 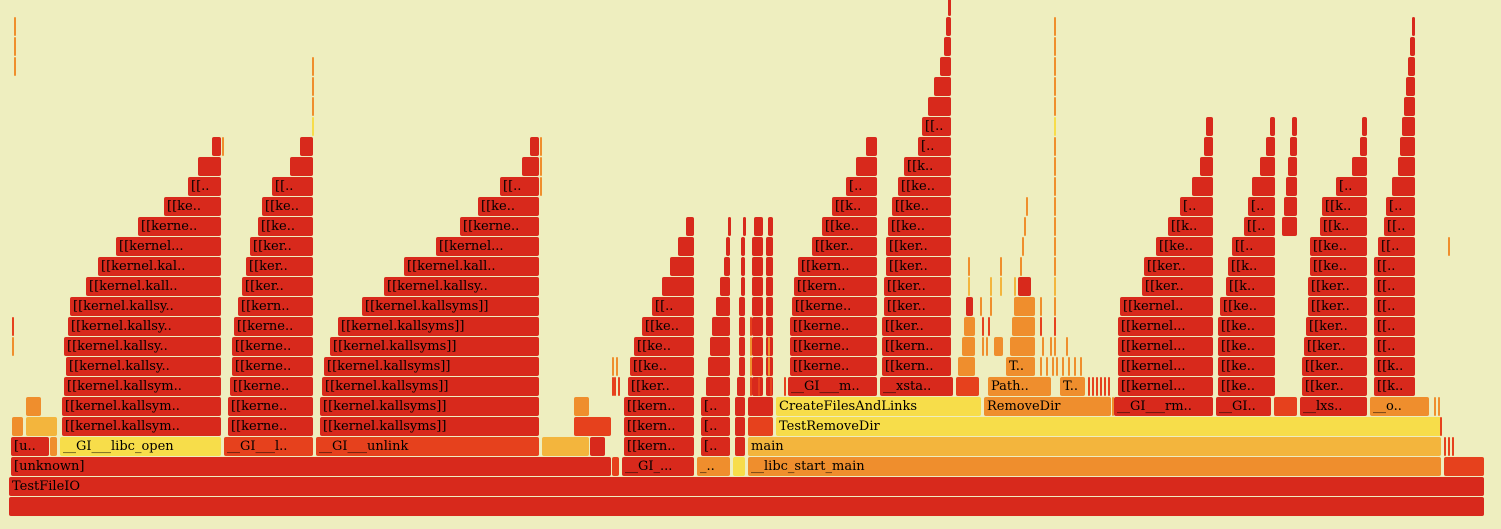 What do you see at coordinates (1243, 406) in the screenshot?
I see `flame-frame: __GI..` at bounding box center [1243, 406].